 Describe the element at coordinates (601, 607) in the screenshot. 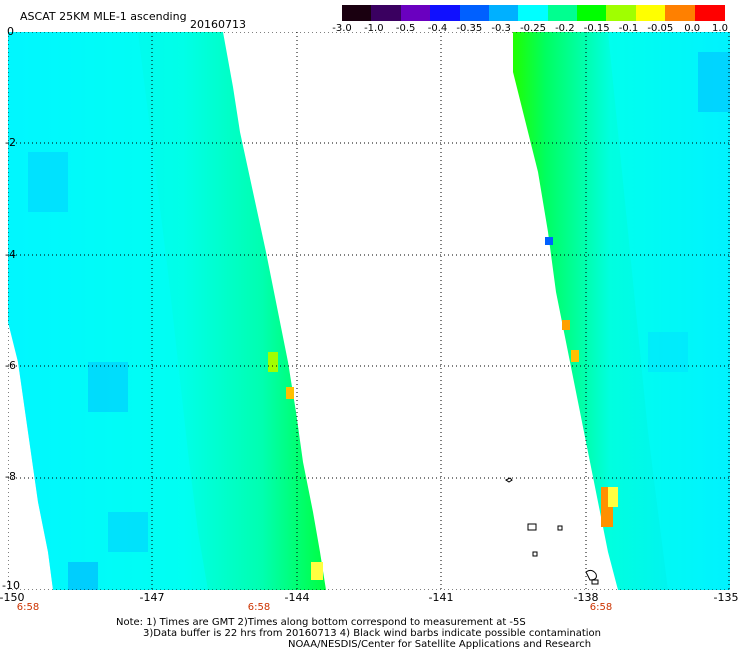

I see `time-tick-2: 6:58` at that location.